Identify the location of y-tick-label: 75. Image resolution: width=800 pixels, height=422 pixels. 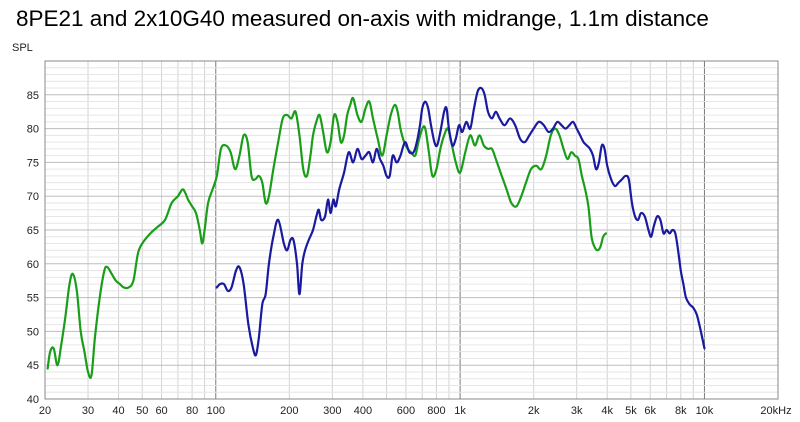
(33, 163).